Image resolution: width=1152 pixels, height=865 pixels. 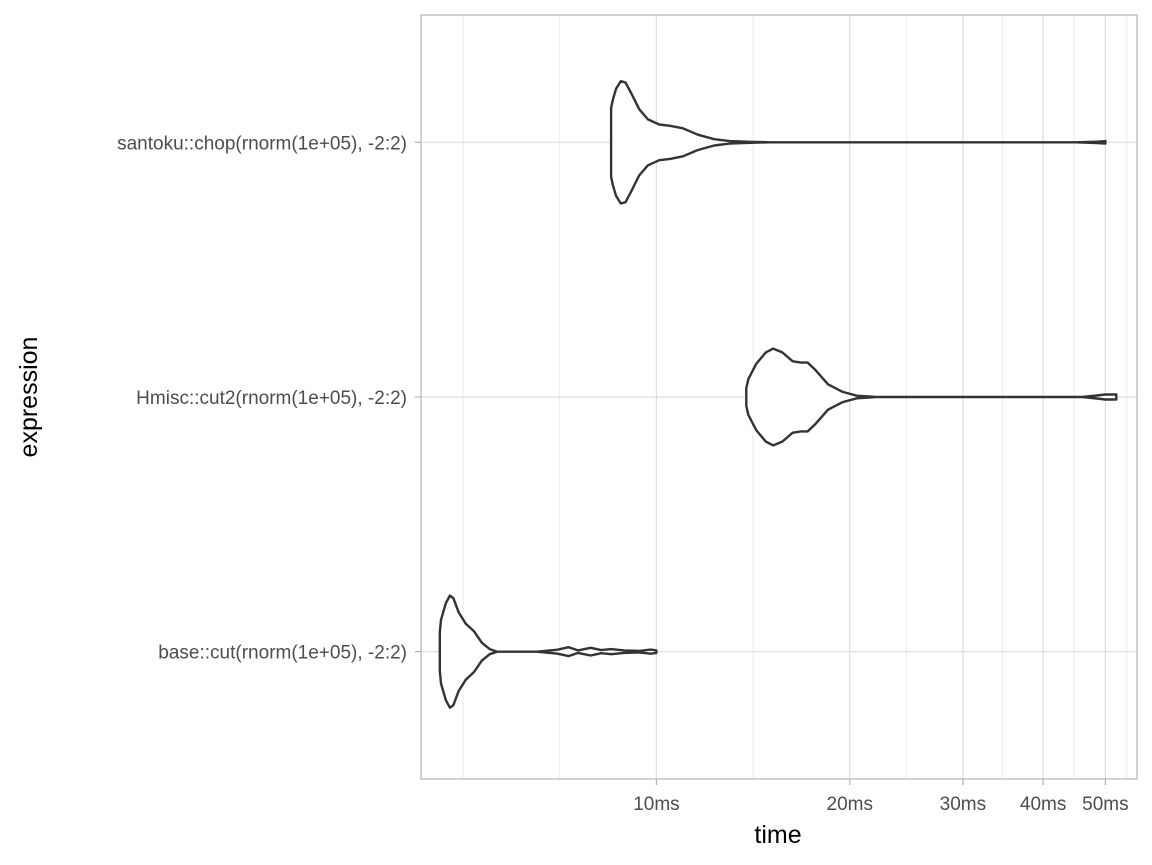 What do you see at coordinates (548, 651) in the screenshot?
I see `violin-base-cut` at bounding box center [548, 651].